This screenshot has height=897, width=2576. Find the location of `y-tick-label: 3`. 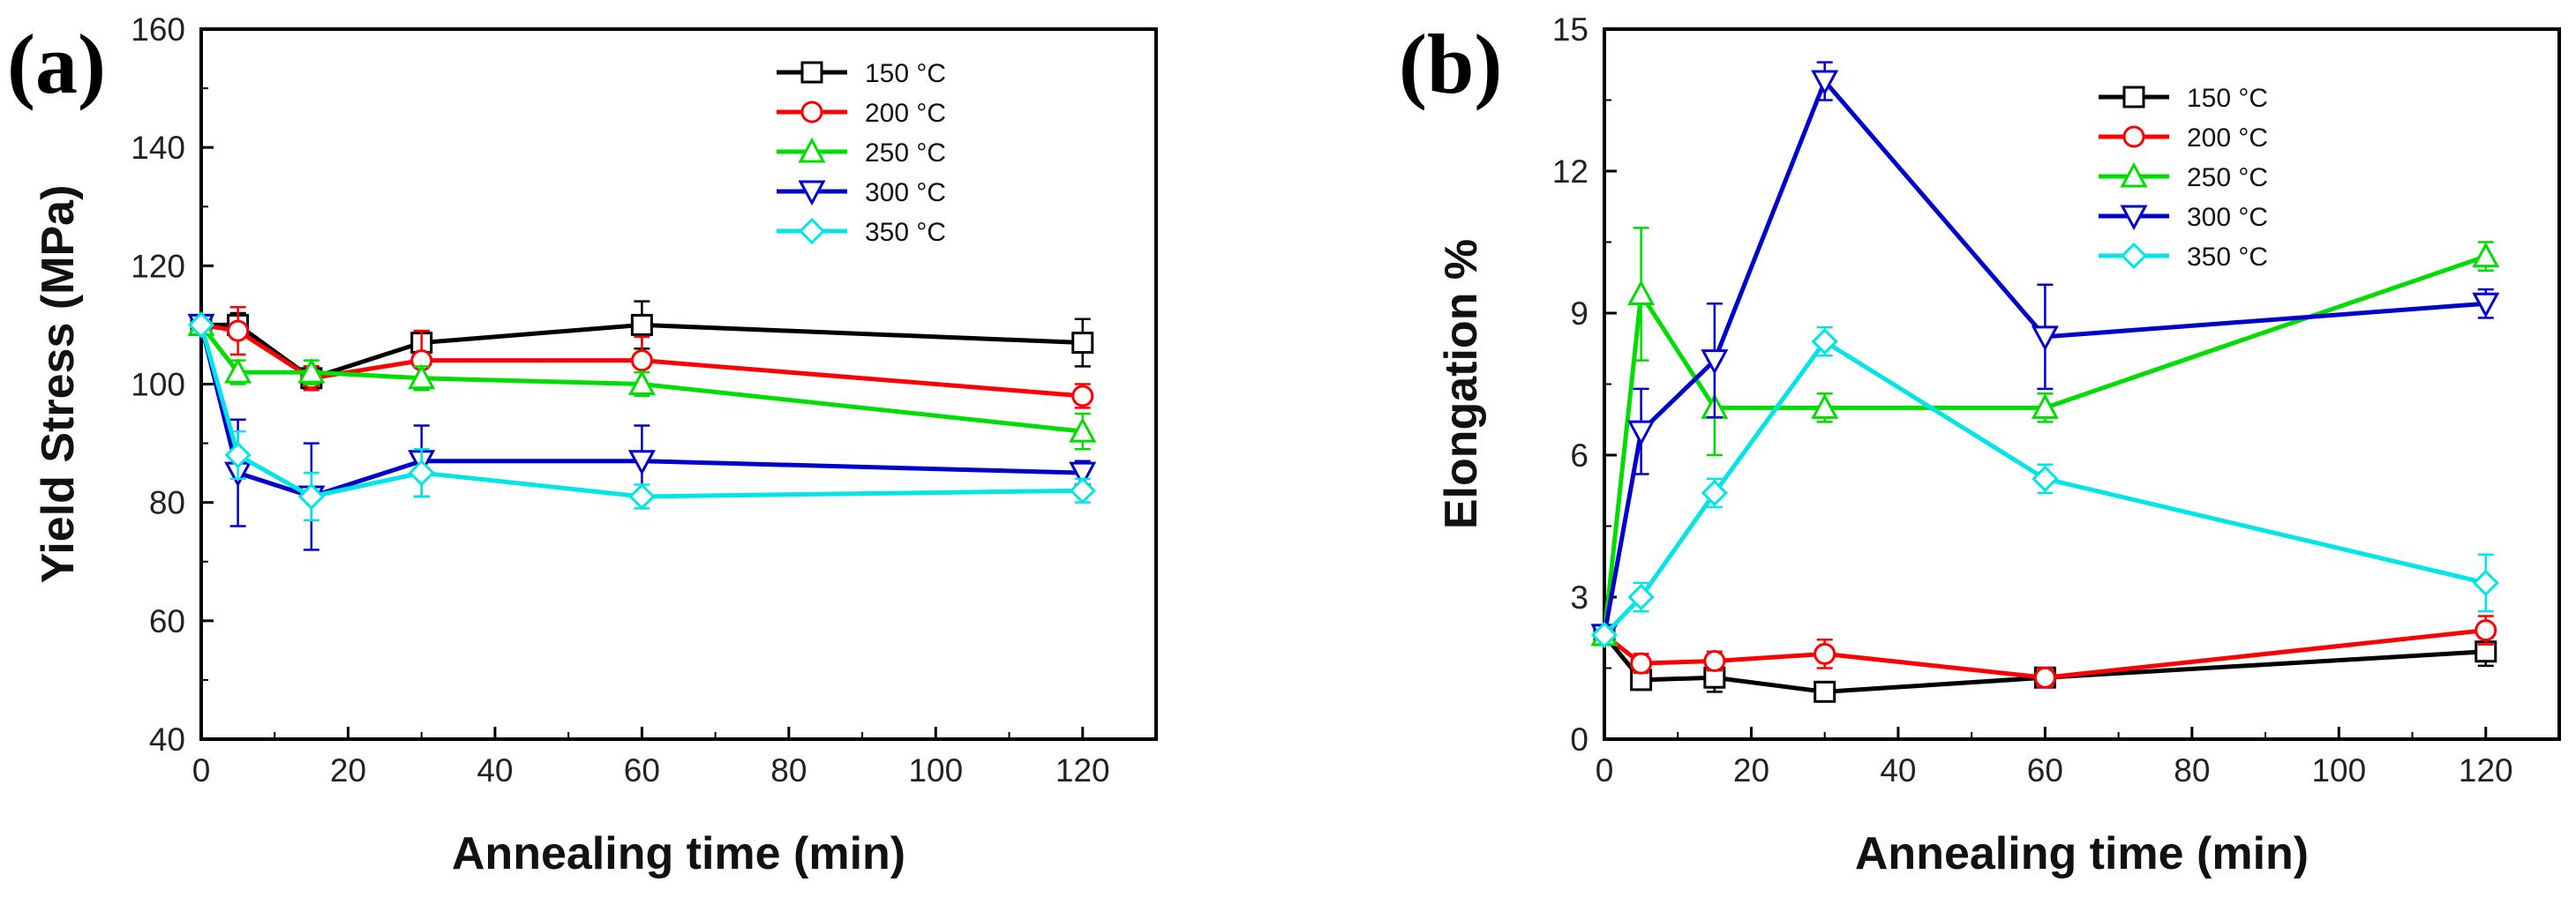

y-tick-label: 3 is located at coordinates (1579, 597).